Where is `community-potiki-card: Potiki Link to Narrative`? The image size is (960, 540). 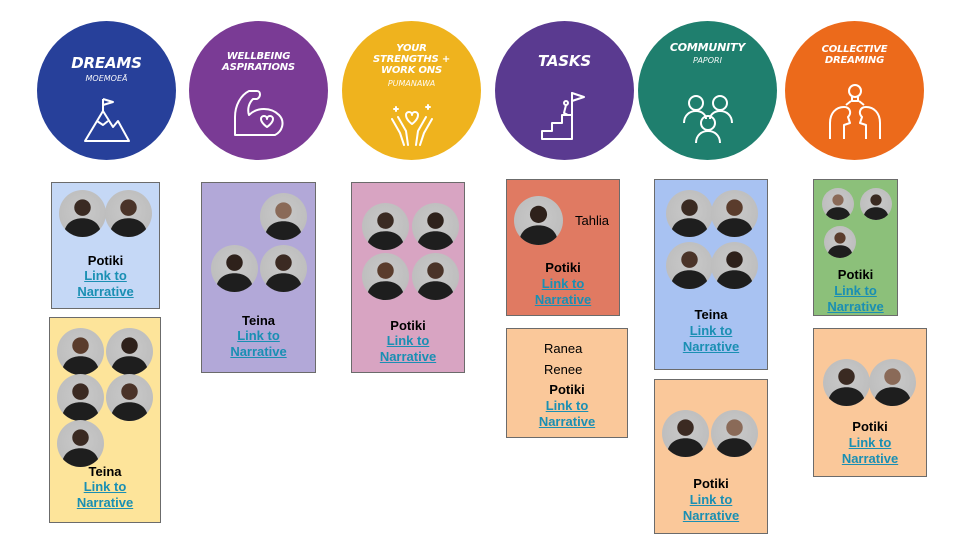 community-potiki-card: Potiki Link to Narrative is located at coordinates (711, 456).